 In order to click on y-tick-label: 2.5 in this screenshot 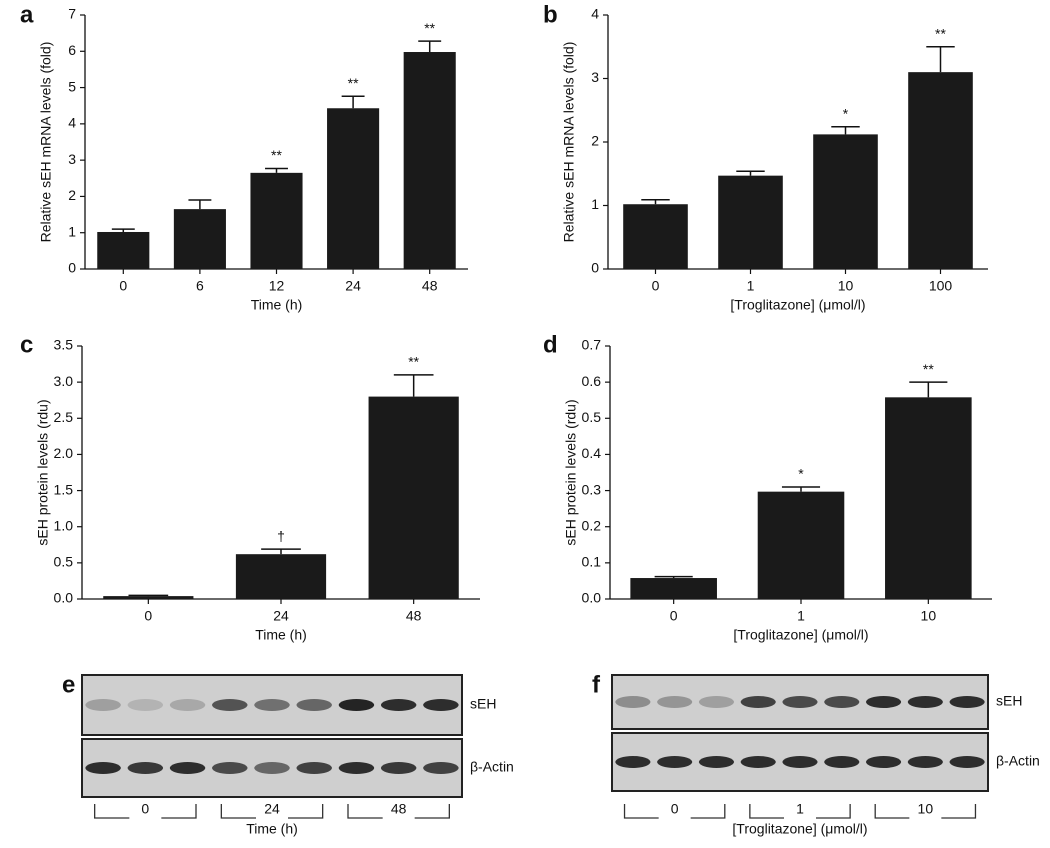, I will do `click(64, 417)`.